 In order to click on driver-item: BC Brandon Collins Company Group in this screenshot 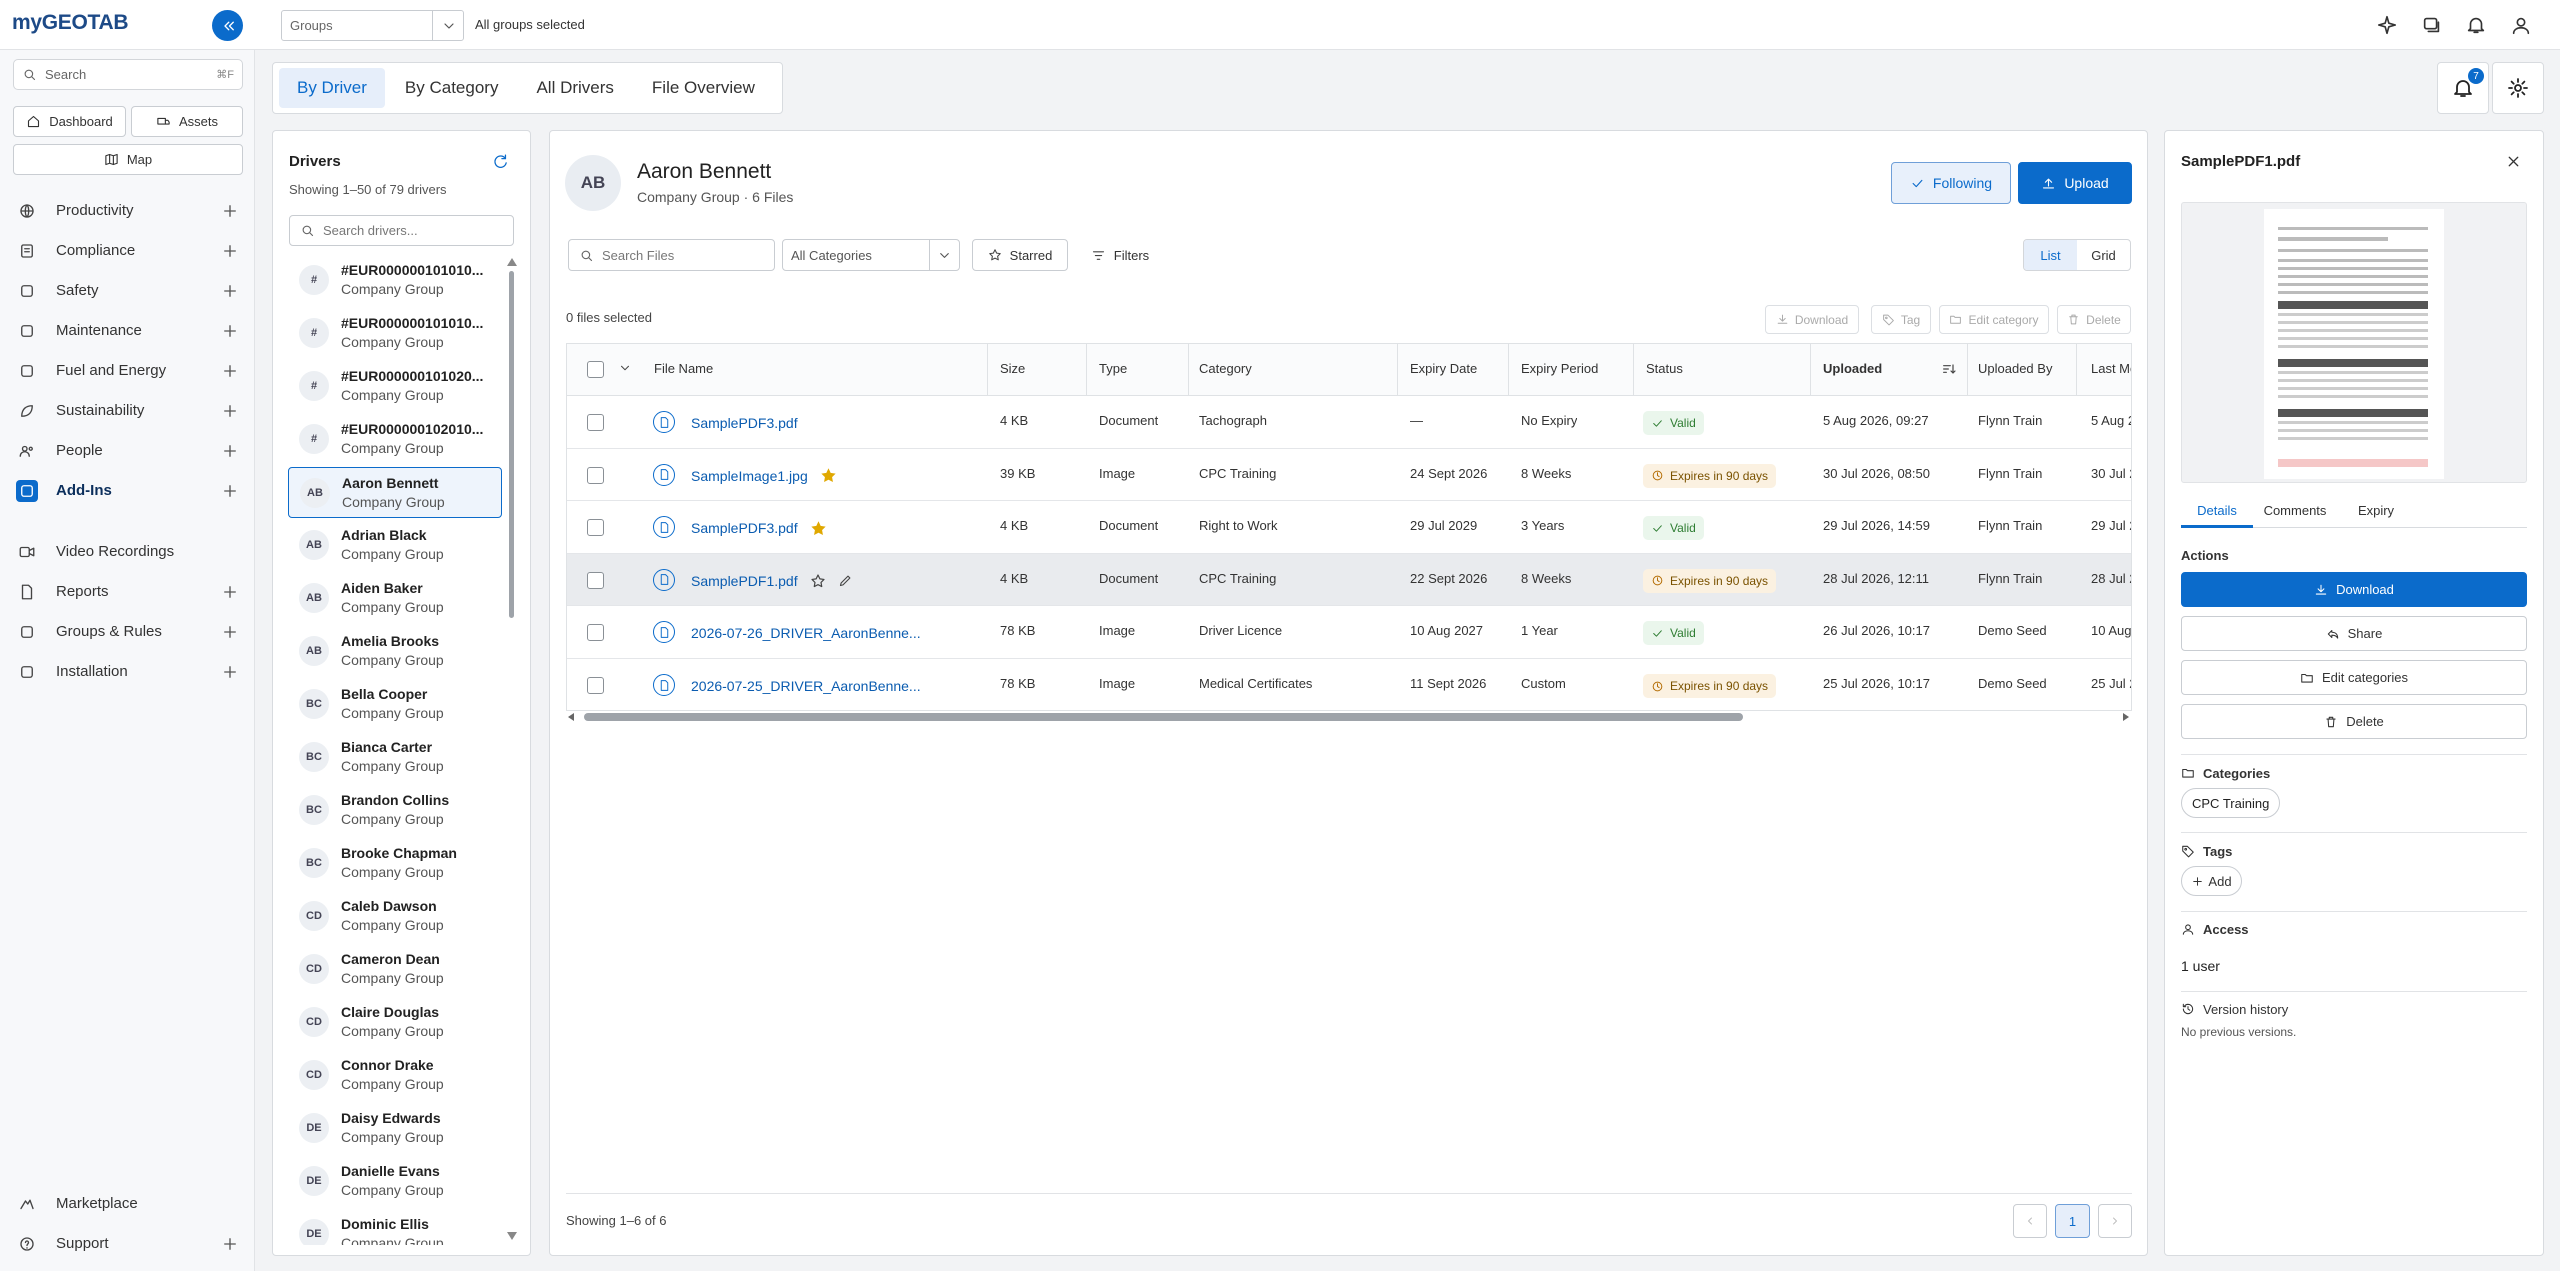, I will do `click(395, 810)`.